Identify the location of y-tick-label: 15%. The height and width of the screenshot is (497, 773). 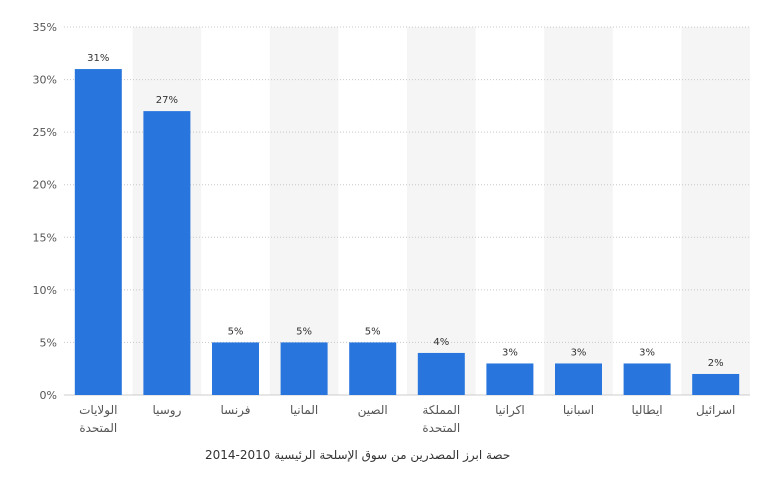
(45, 237).